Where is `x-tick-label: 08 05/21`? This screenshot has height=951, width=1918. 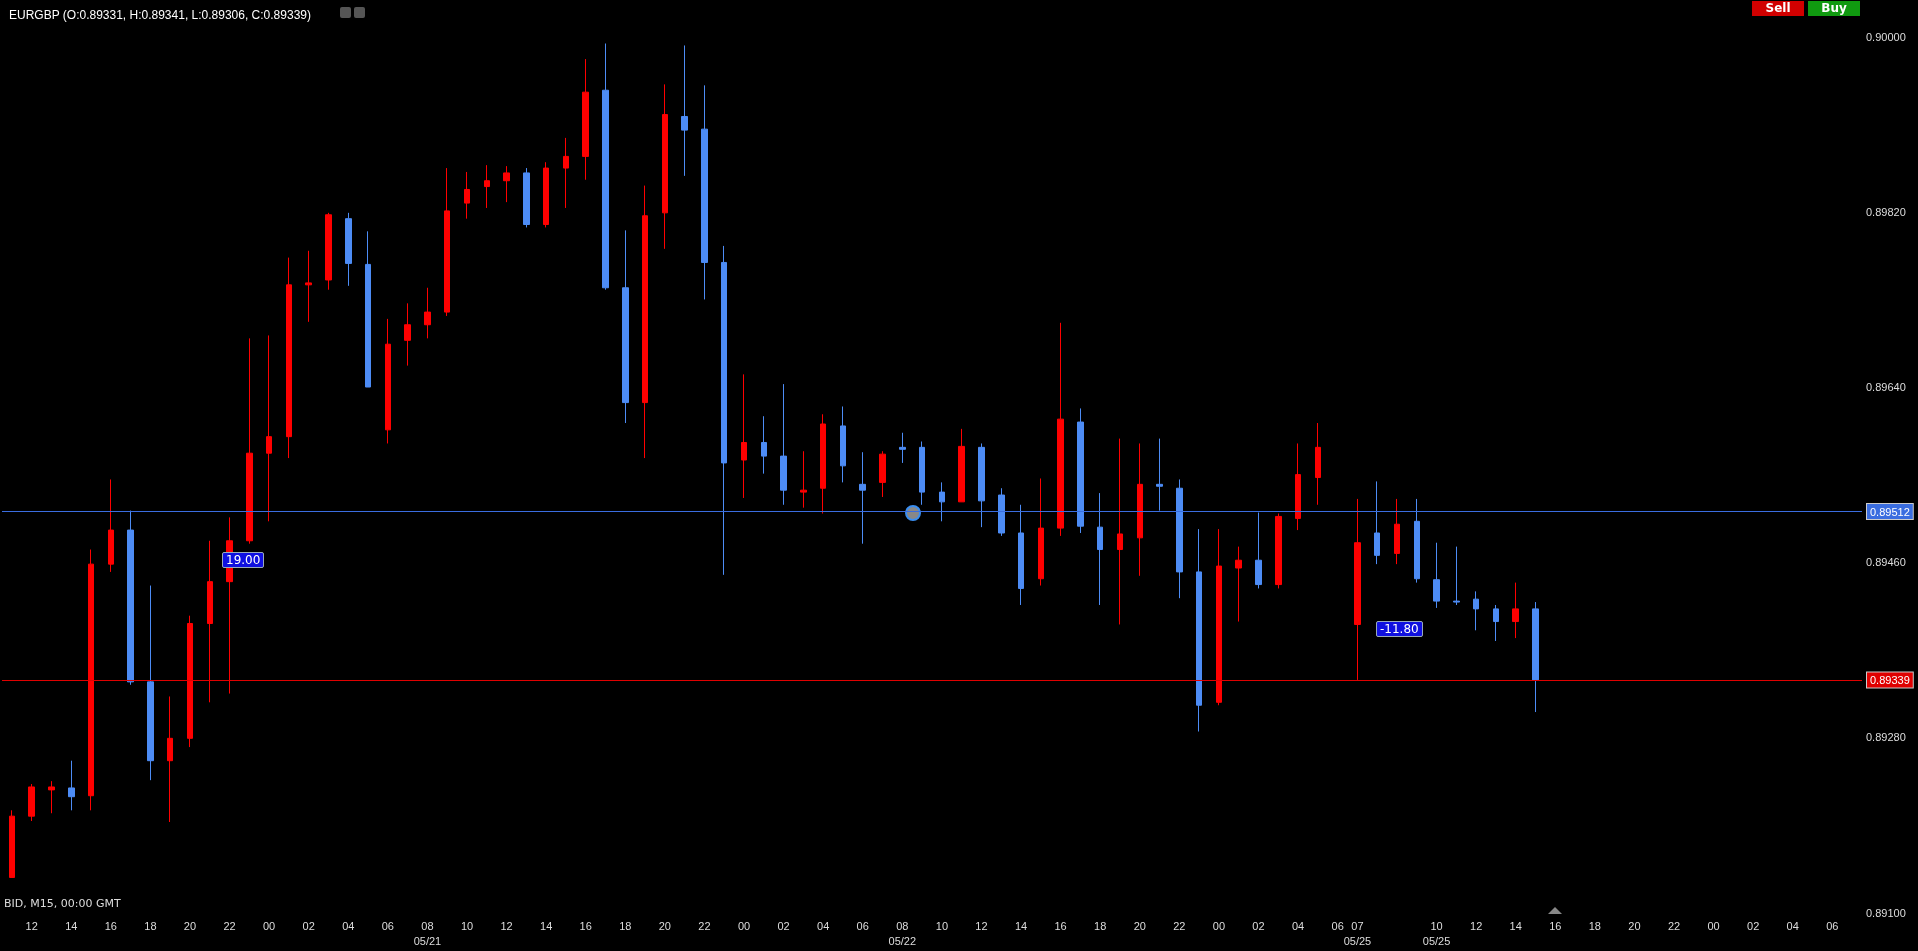 x-tick-label: 08 05/21 is located at coordinates (427, 933).